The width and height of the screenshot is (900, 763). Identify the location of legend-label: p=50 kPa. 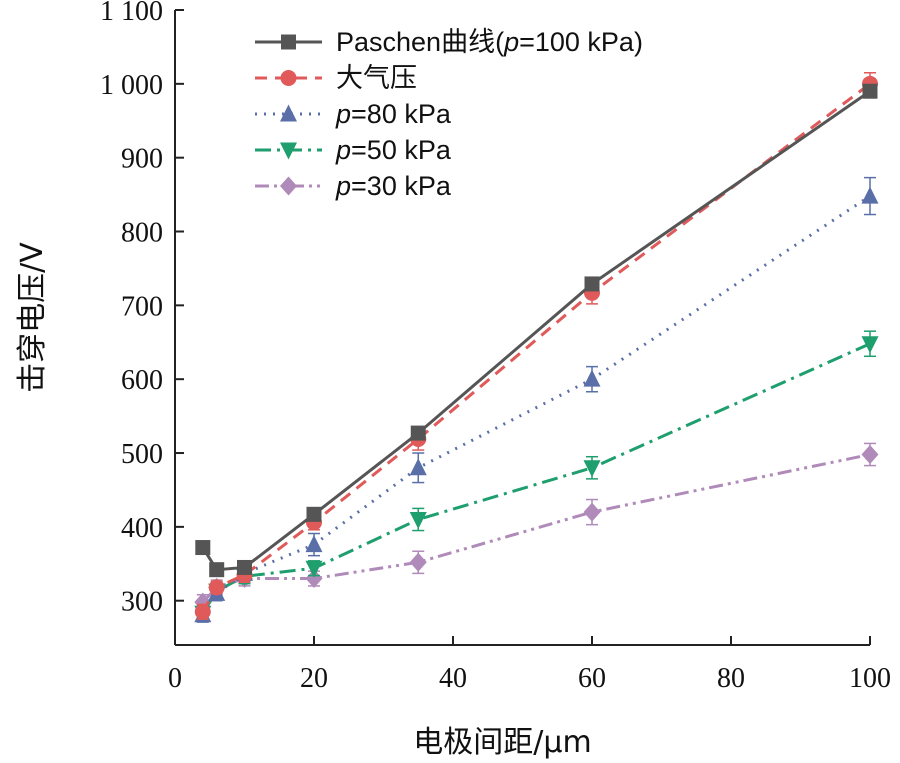
(393, 150).